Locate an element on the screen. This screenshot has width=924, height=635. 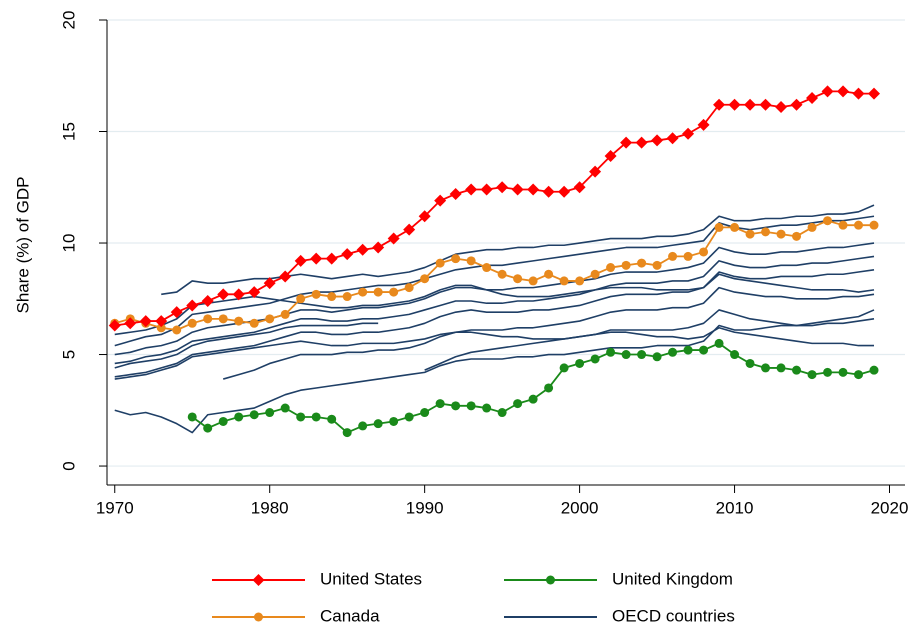
x-tick-label: 1970 is located at coordinates (115, 507).